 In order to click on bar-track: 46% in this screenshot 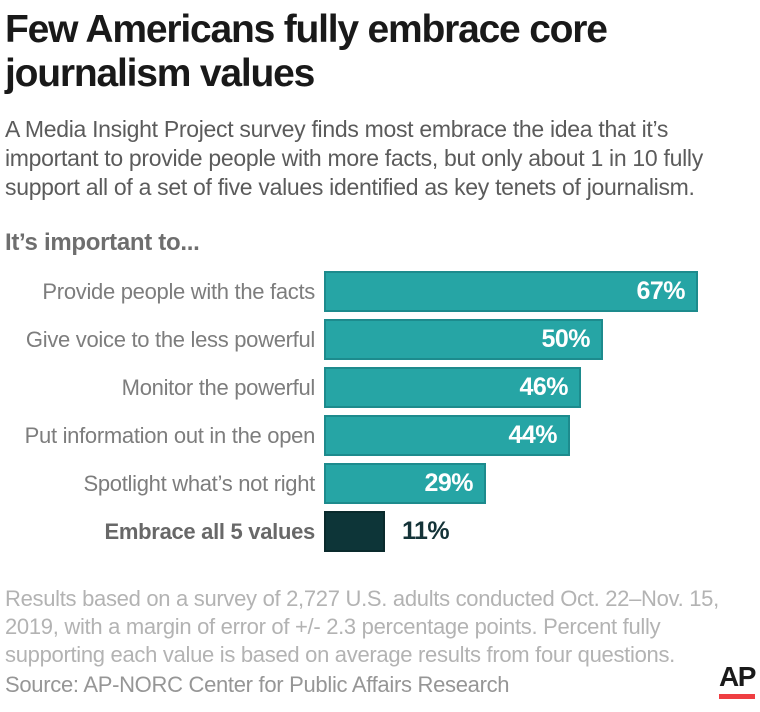, I will do `click(539, 387)`.